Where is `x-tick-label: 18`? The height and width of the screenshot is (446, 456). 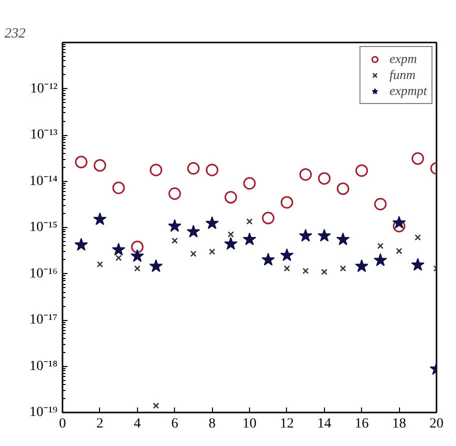 x-tick-label: 18 is located at coordinates (399, 424).